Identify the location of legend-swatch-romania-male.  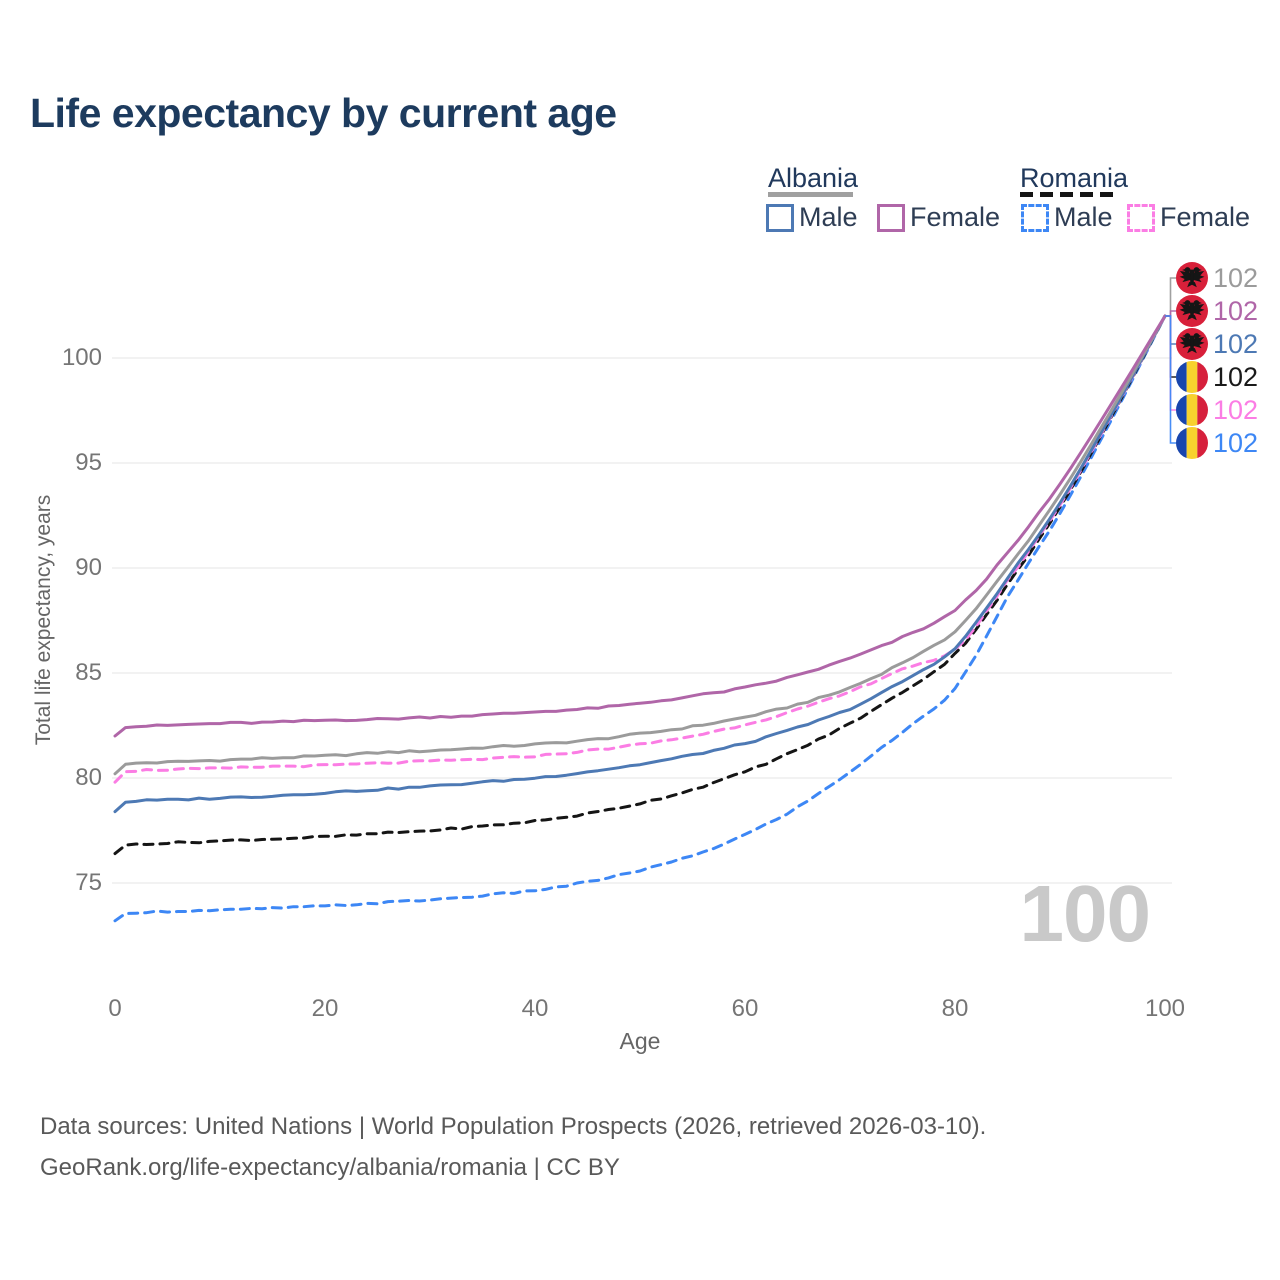
(1035, 218).